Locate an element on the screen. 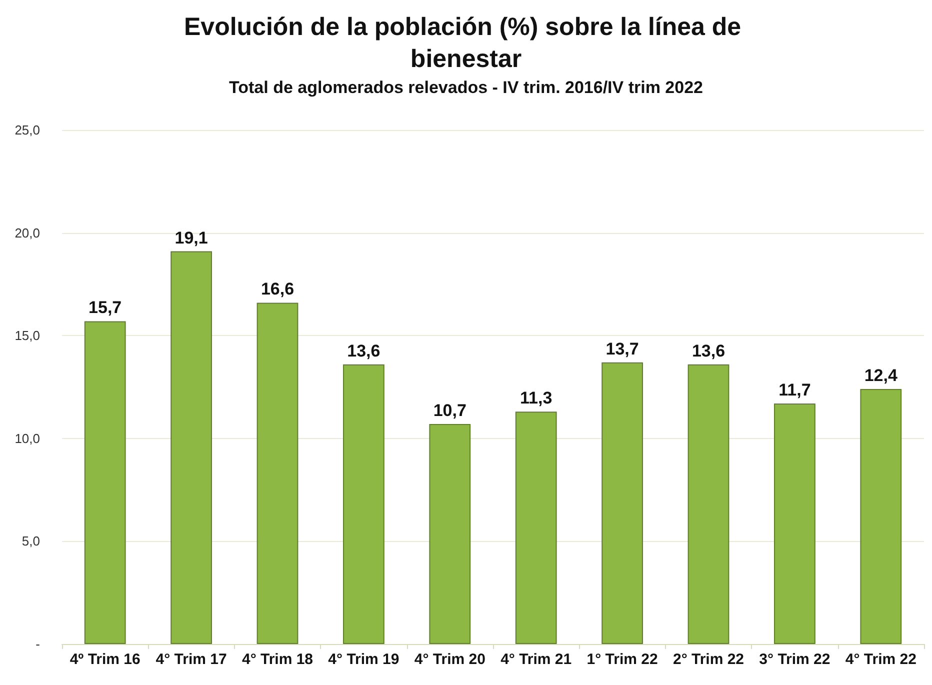 Image resolution: width=932 pixels, height=685 pixels. x-tick-label: 4° Trim 18 is located at coordinates (278, 659).